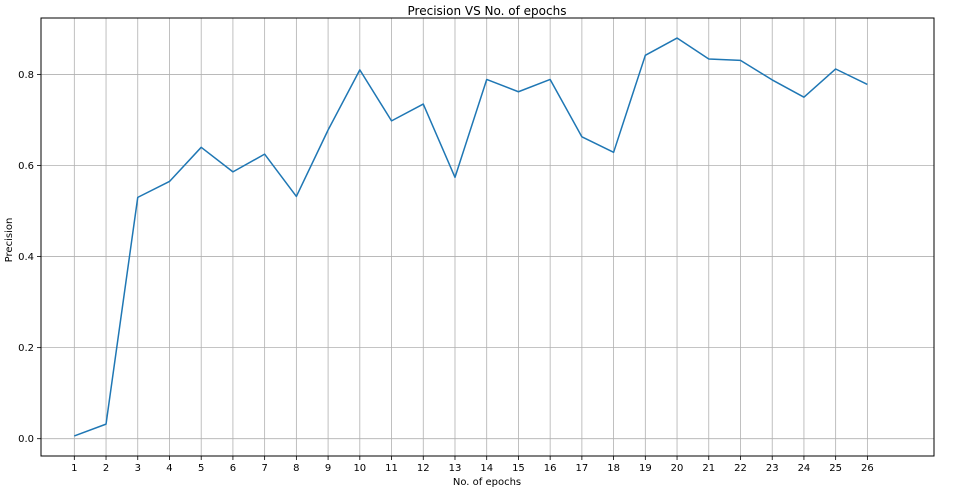 Image resolution: width=959 pixels, height=496 pixels. Describe the element at coordinates (613, 468) in the screenshot. I see `x-tick-label: 18` at that location.